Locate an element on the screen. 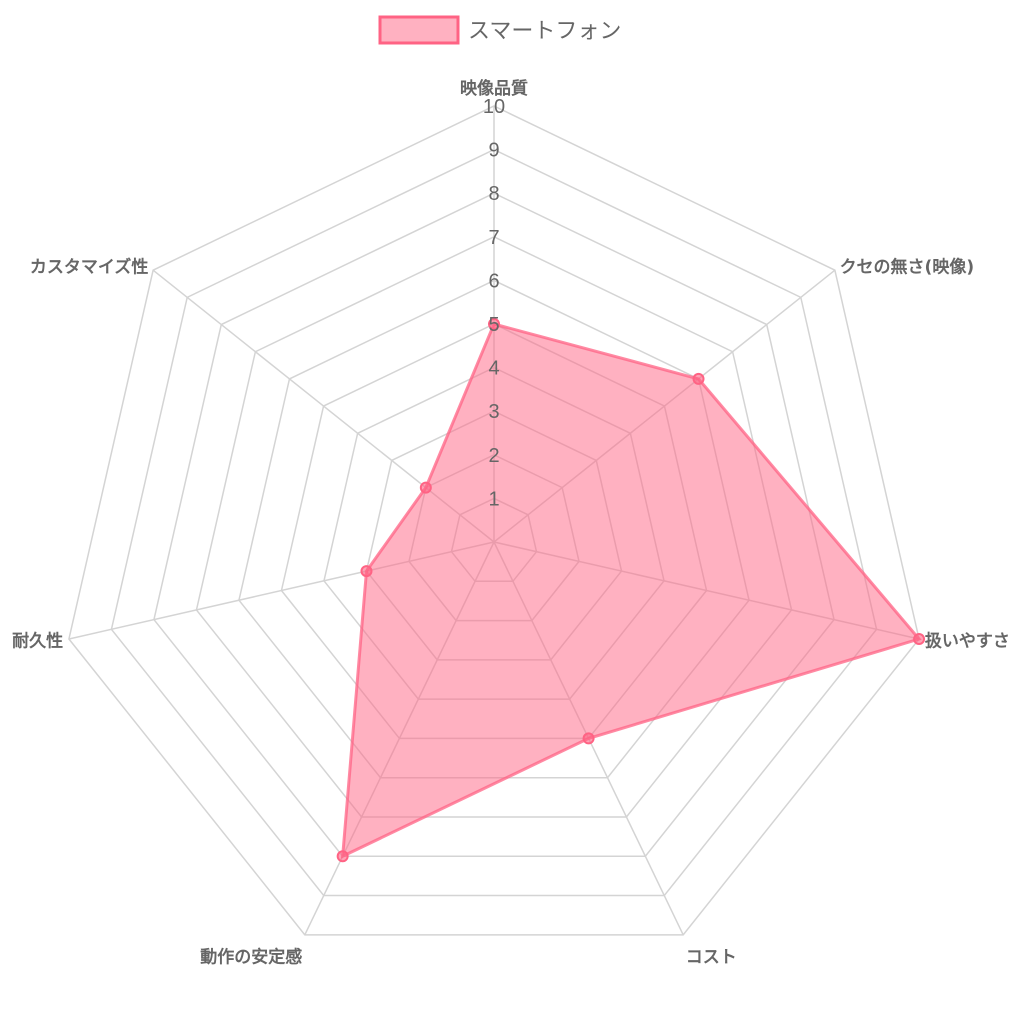 The height and width of the screenshot is (1024, 1024). category-label: 動作の安定感 is located at coordinates (251, 957).